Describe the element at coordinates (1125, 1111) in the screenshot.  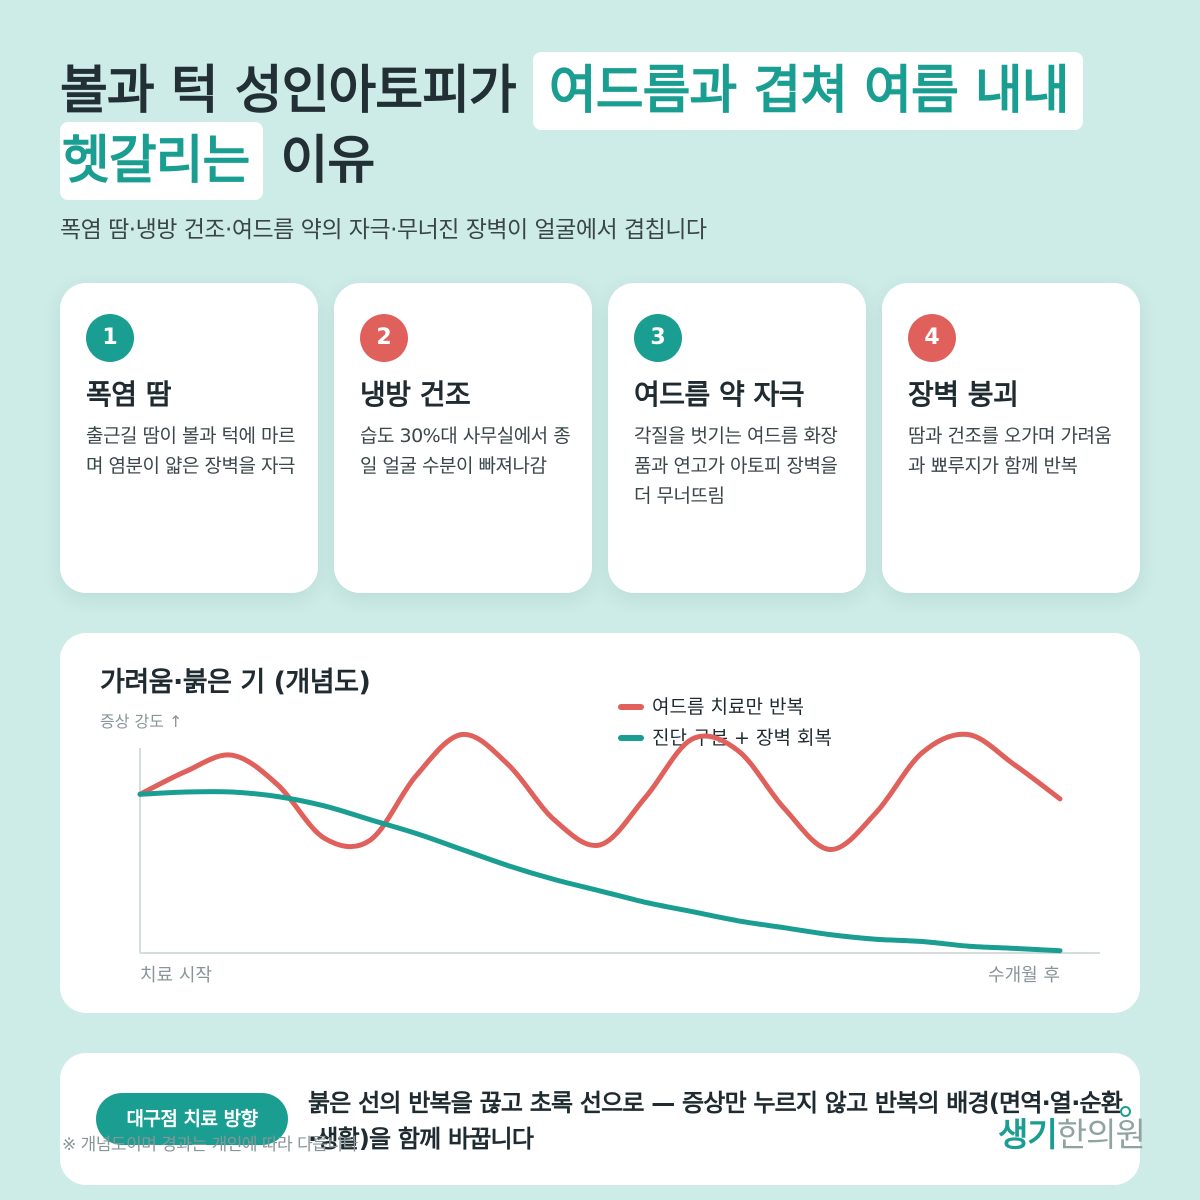
I see `logo-dot-icon` at that location.